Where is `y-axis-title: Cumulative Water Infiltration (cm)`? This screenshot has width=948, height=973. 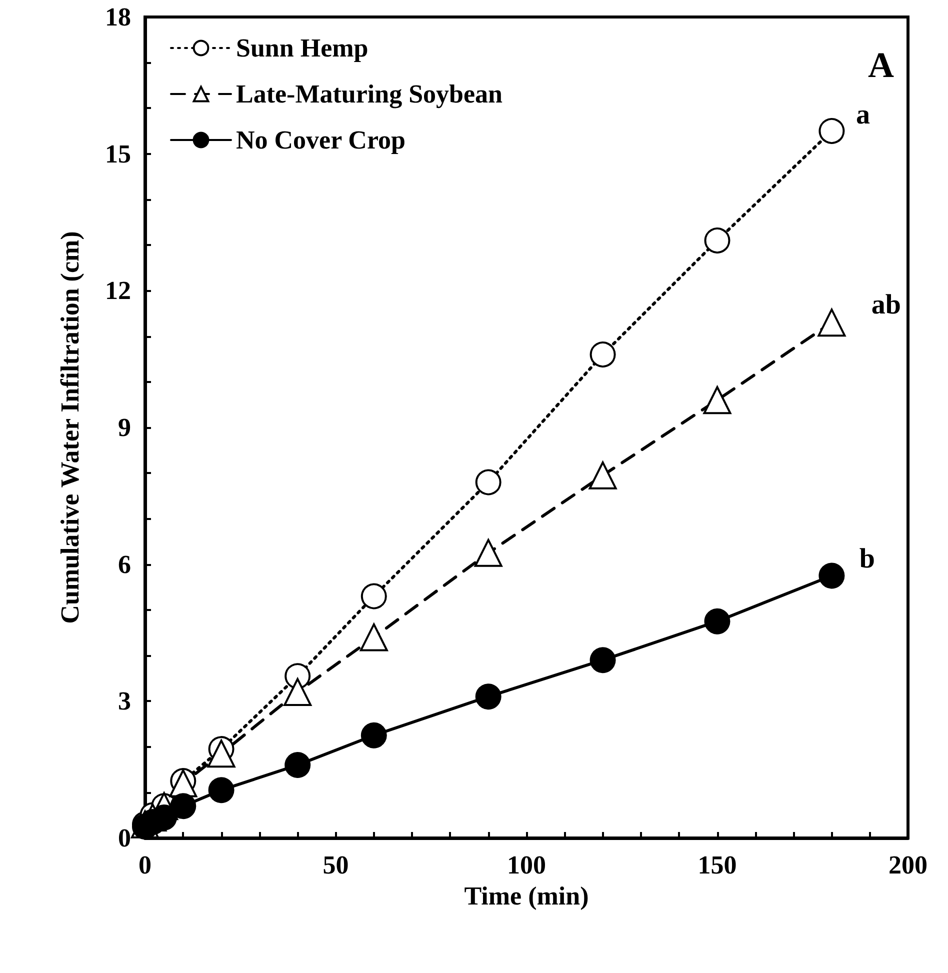
y-axis-title: Cumulative Water Infiltration (cm) is located at coordinates (70, 427).